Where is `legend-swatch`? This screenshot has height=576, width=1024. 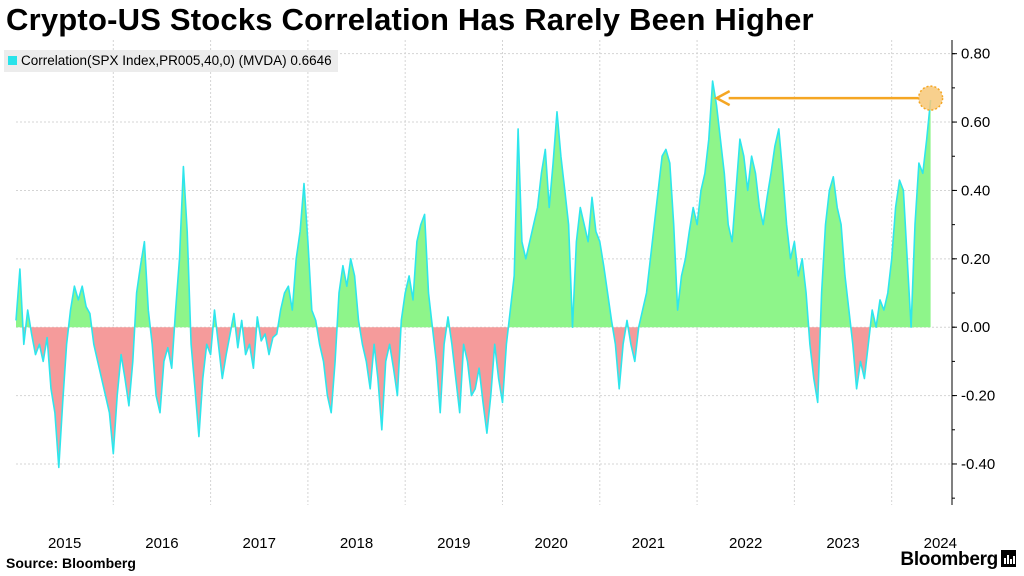 legend-swatch is located at coordinates (12, 60).